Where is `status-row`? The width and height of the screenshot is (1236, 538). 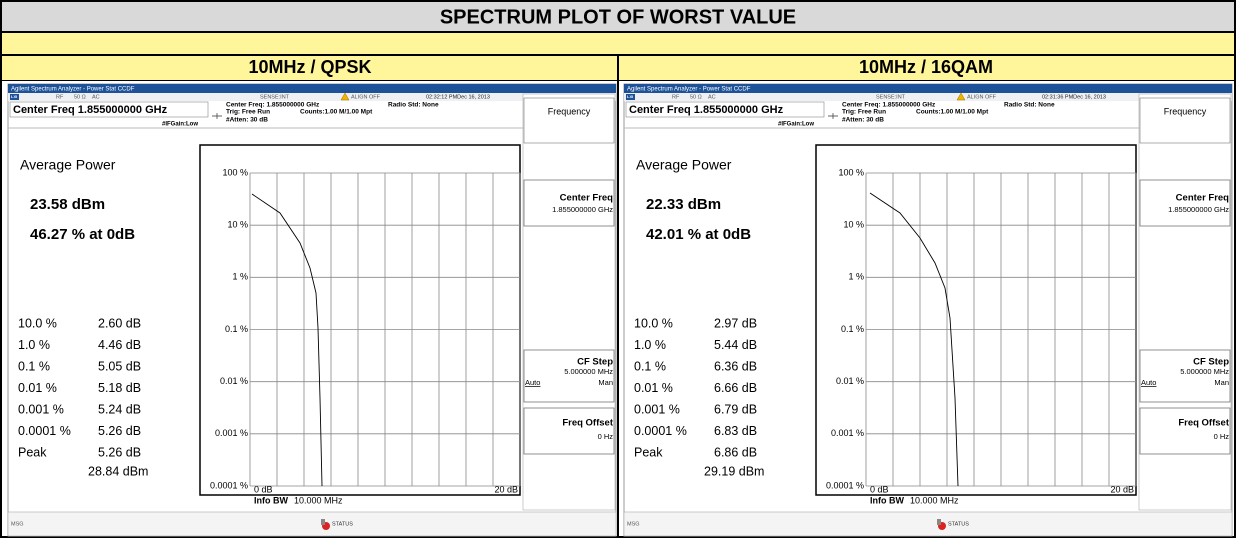
status-row is located at coordinates (312, 97).